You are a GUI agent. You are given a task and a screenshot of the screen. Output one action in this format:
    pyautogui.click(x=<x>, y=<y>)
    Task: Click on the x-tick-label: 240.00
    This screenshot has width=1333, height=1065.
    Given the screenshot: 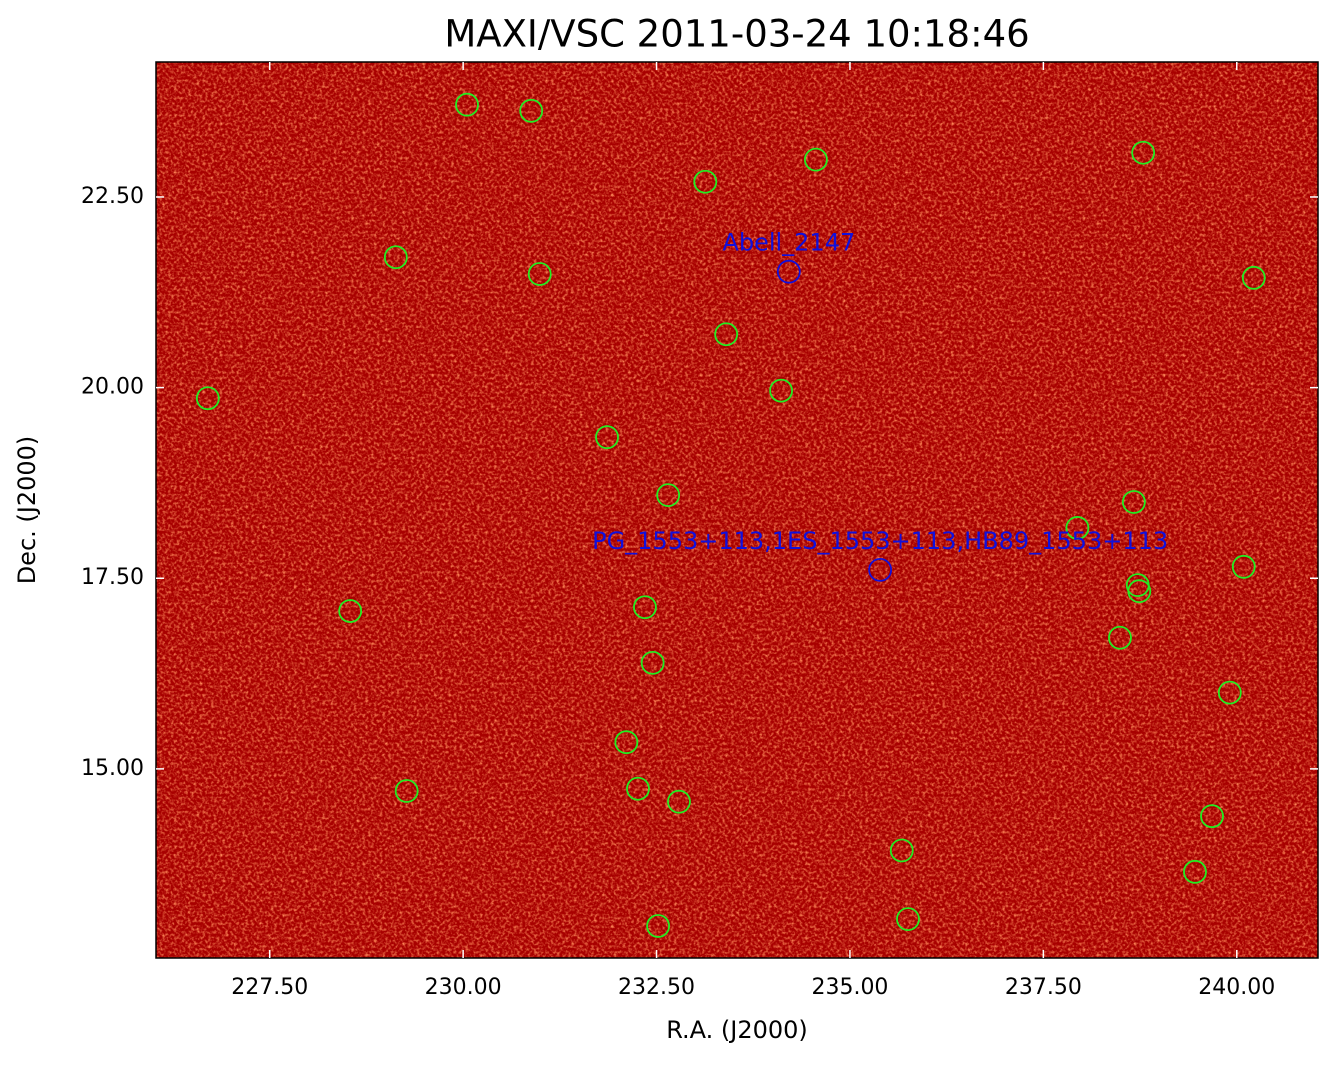 What is the action you would take?
    pyautogui.click(x=1236, y=987)
    